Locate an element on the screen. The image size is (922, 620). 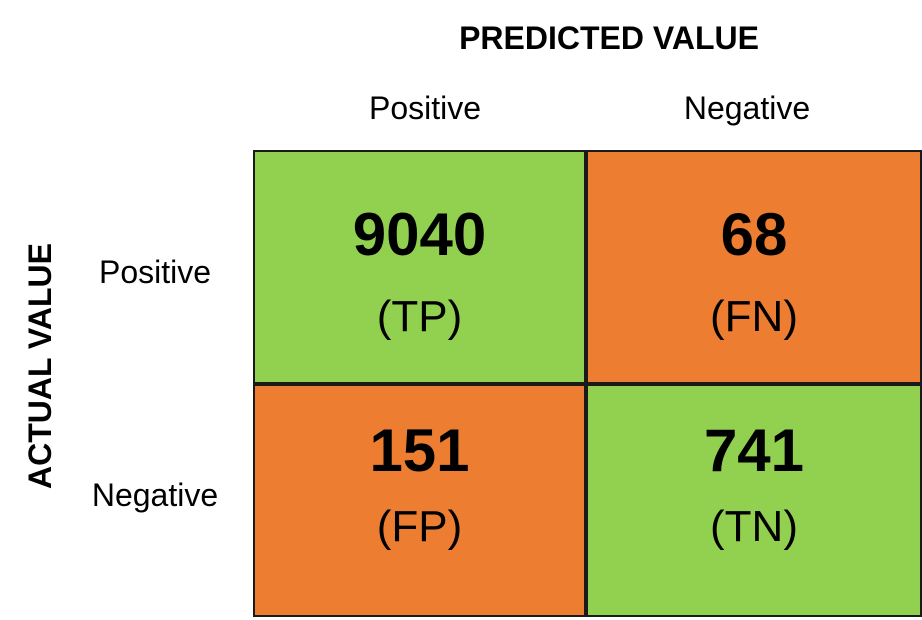
actual-value-title: ACTUAL VALUE is located at coordinates (40, 366).